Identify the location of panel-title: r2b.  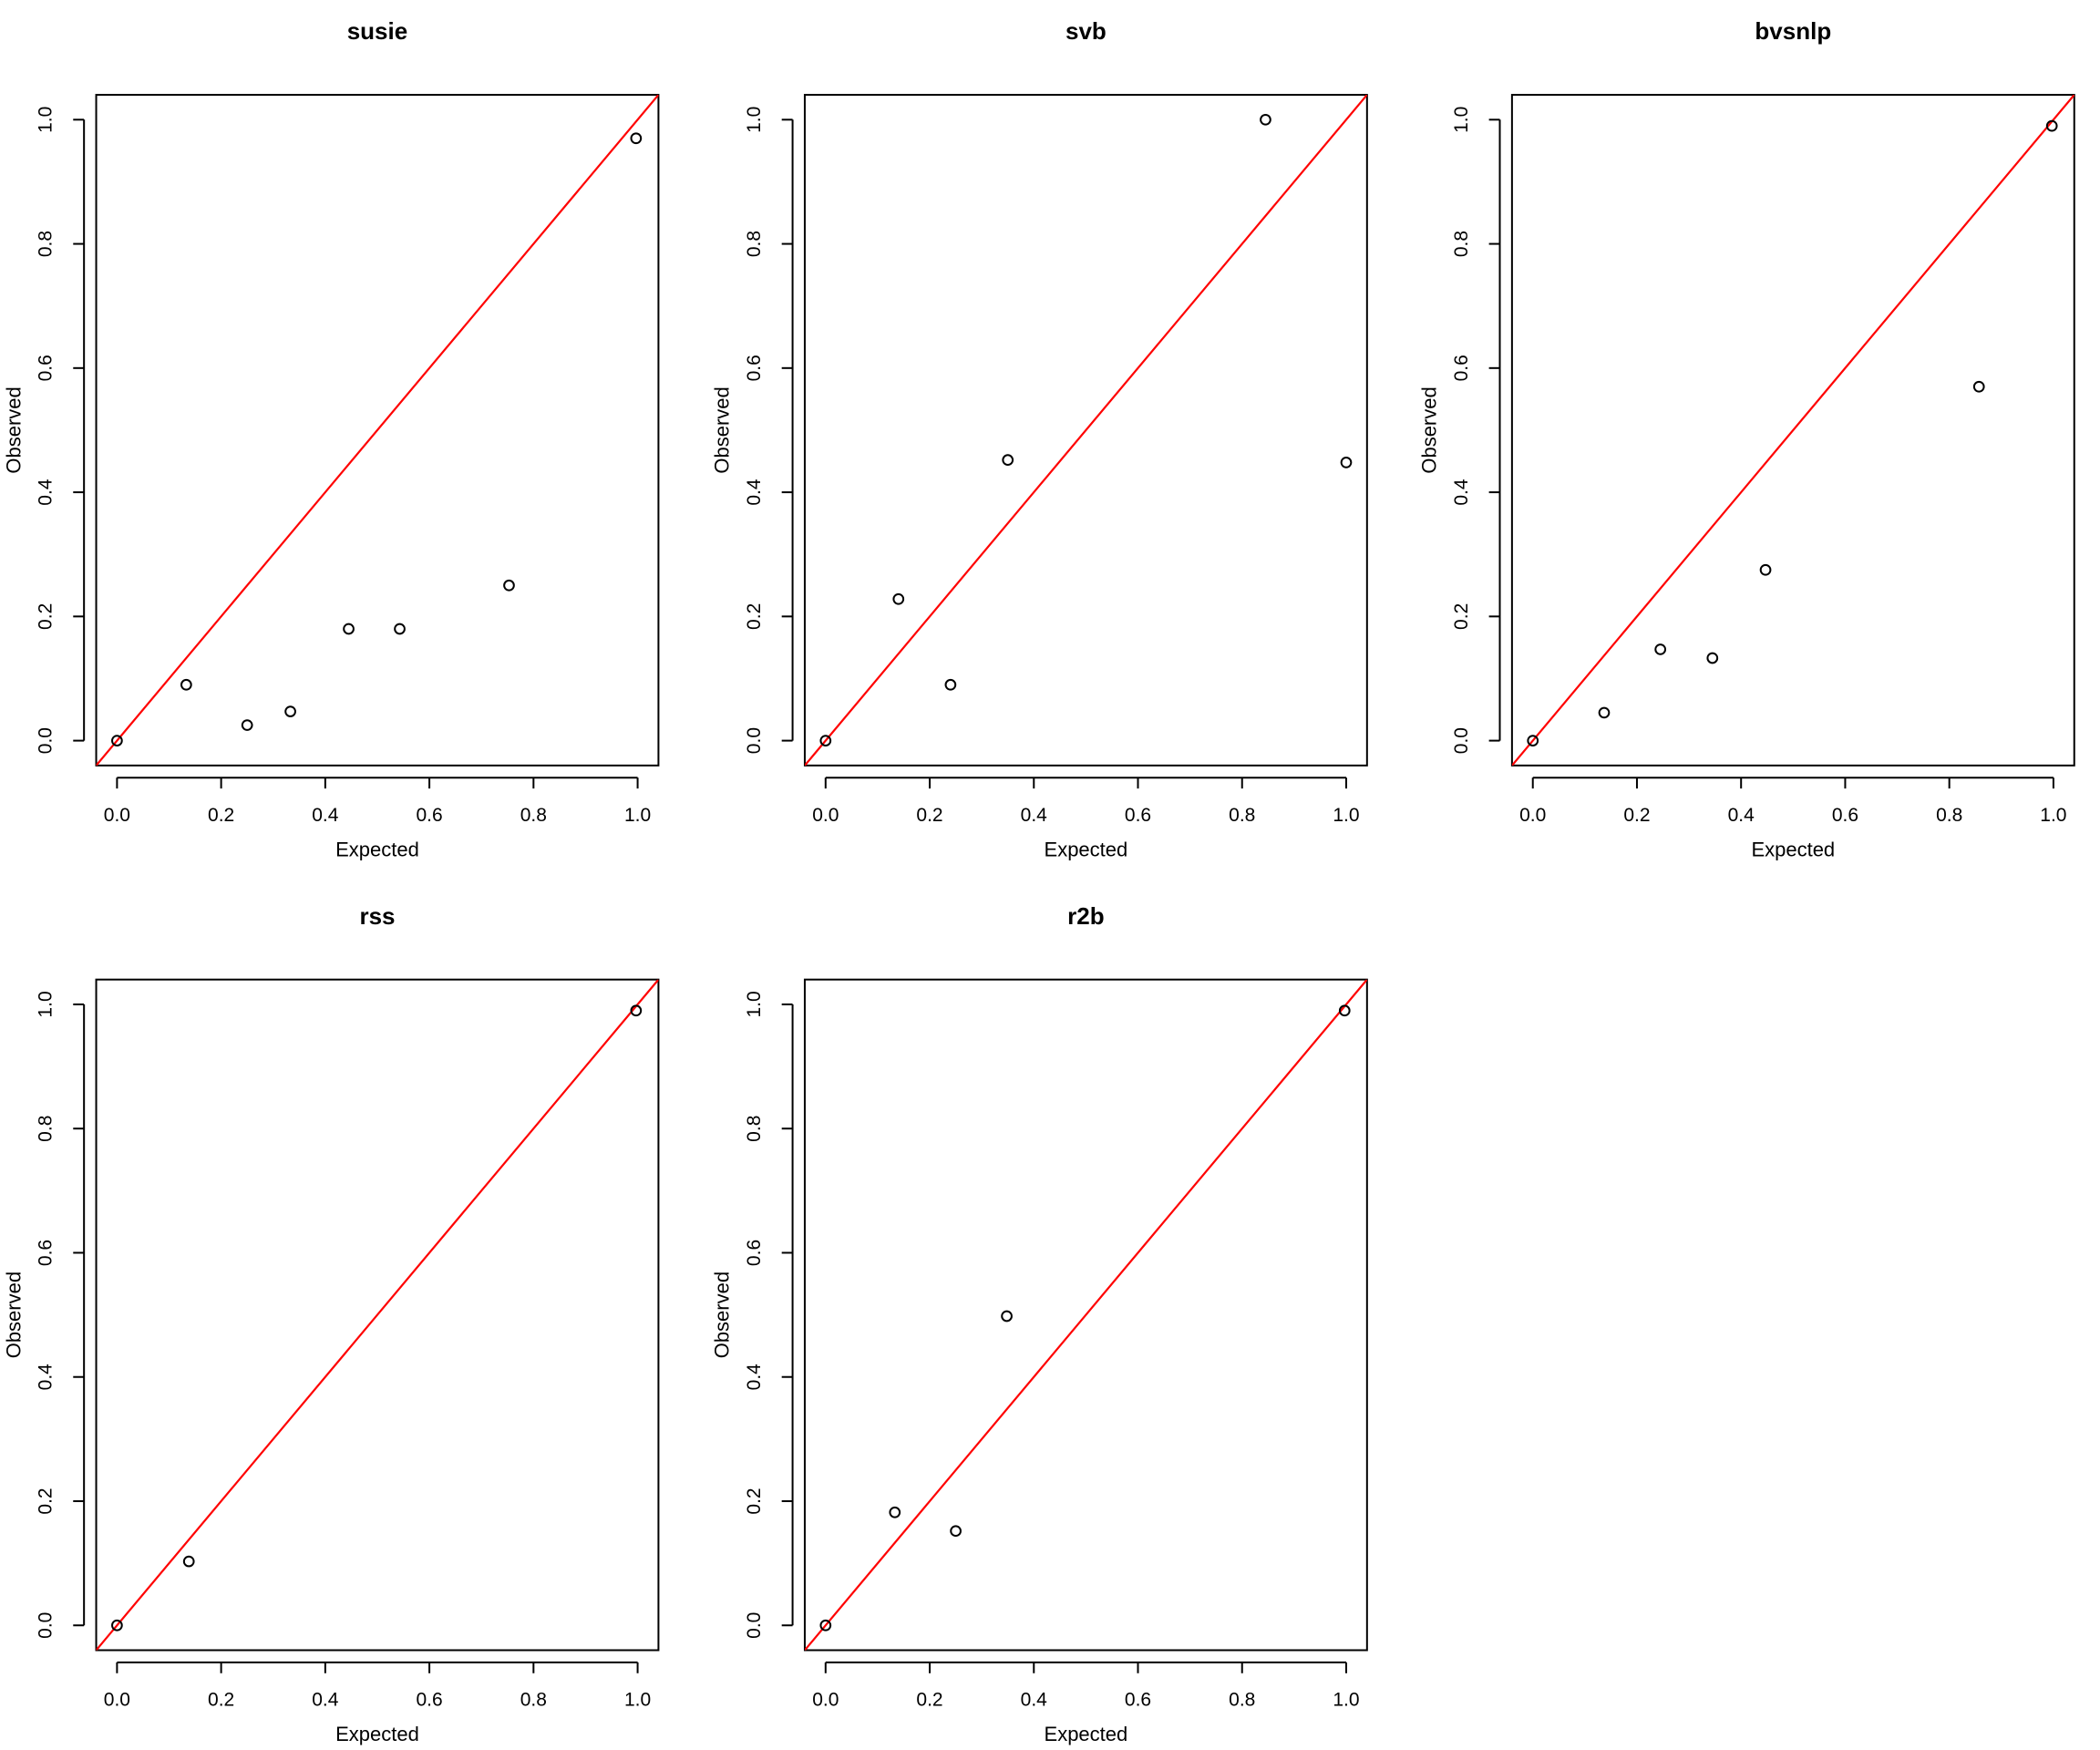
(1086, 916).